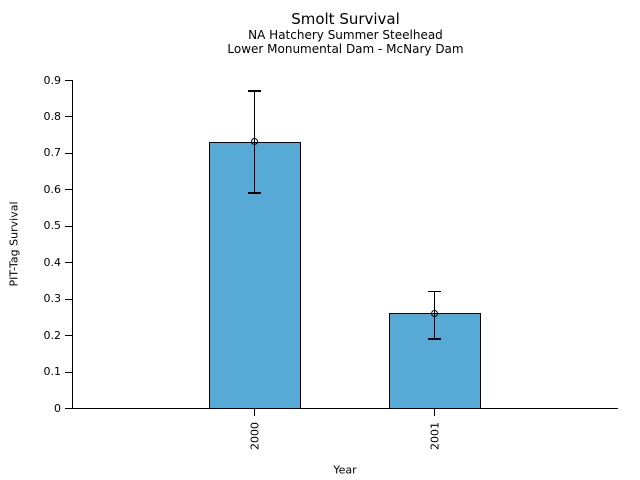  Describe the element at coordinates (52, 372) in the screenshot. I see `y-tick-label: 0.1` at that location.